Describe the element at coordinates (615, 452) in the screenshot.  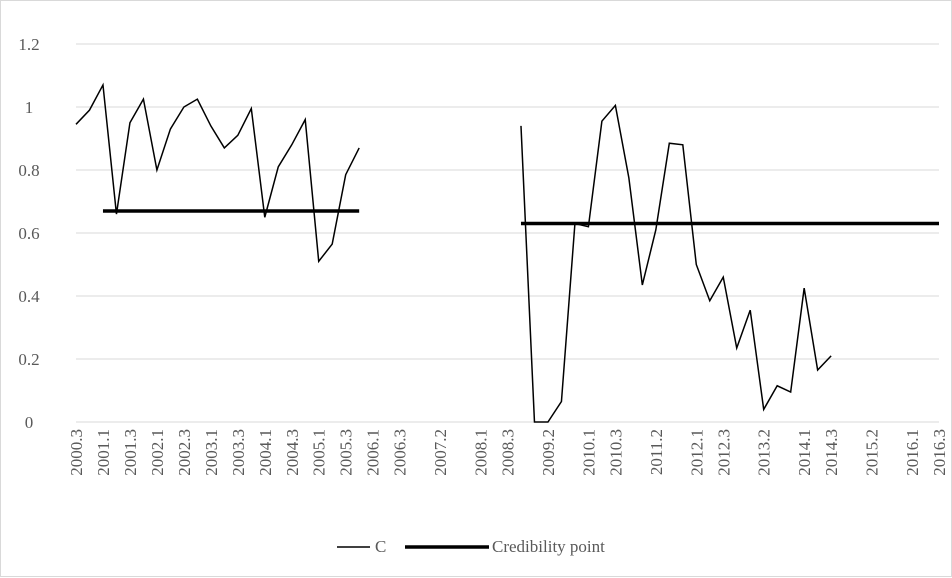
I see `x-tick-label: 2010.3` at that location.